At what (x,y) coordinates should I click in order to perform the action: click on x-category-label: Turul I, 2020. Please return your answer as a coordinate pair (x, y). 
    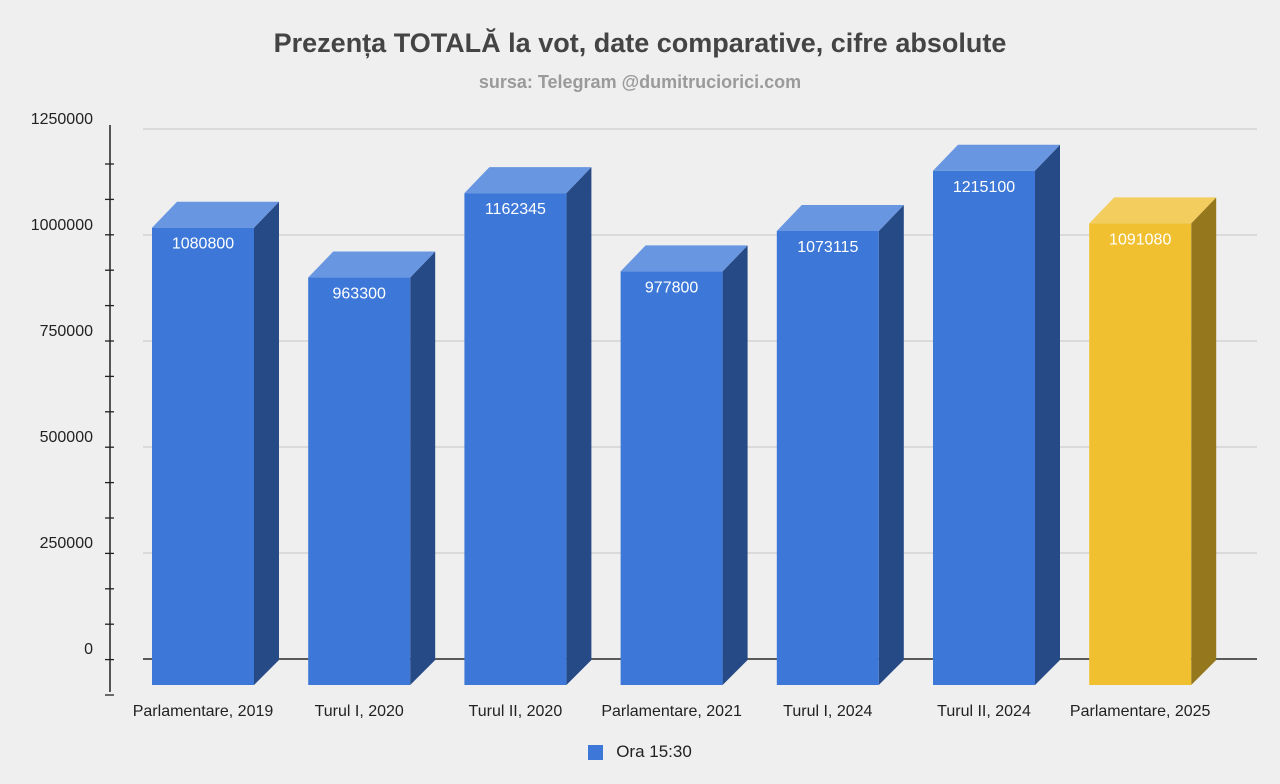
    Looking at the image, I should click on (359, 711).